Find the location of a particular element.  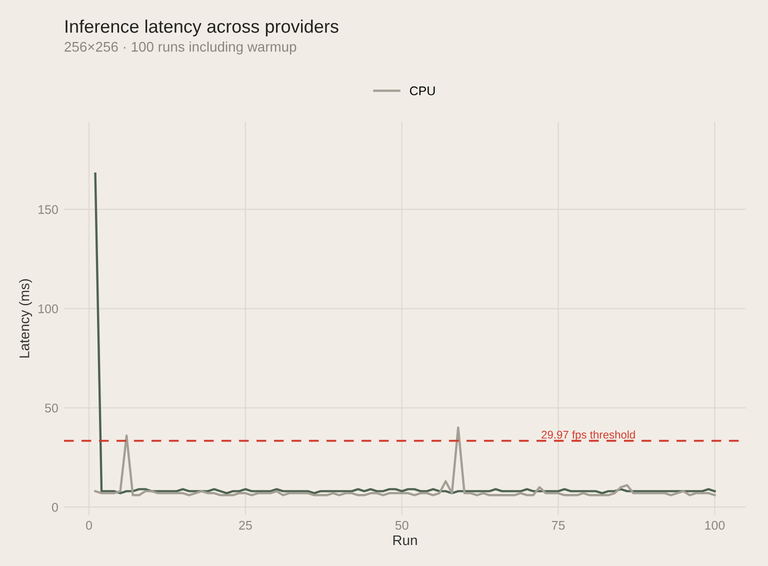

y-tick-label: 50 is located at coordinates (51, 408).